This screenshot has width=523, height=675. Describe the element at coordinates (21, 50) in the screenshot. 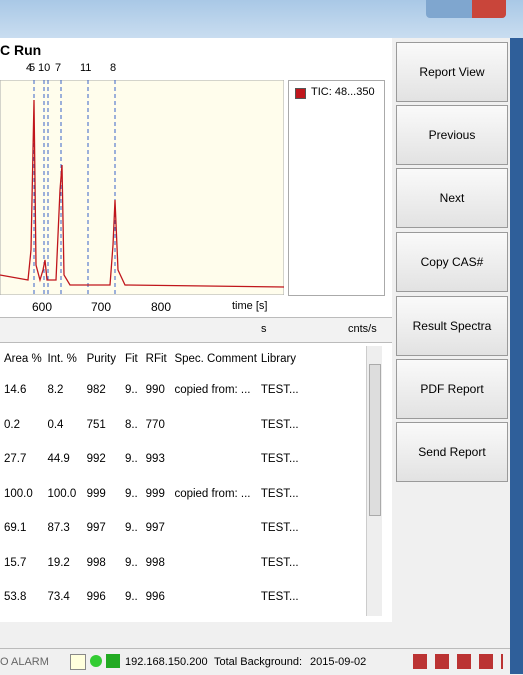

I see `window-title: C Run` at that location.